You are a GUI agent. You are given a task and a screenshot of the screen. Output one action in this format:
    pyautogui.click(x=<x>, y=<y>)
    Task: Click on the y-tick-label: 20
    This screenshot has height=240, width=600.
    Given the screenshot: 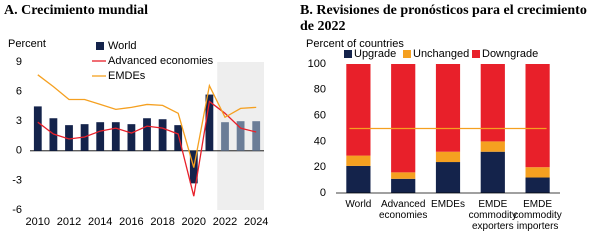 What is the action you would take?
    pyautogui.click(x=320, y=167)
    